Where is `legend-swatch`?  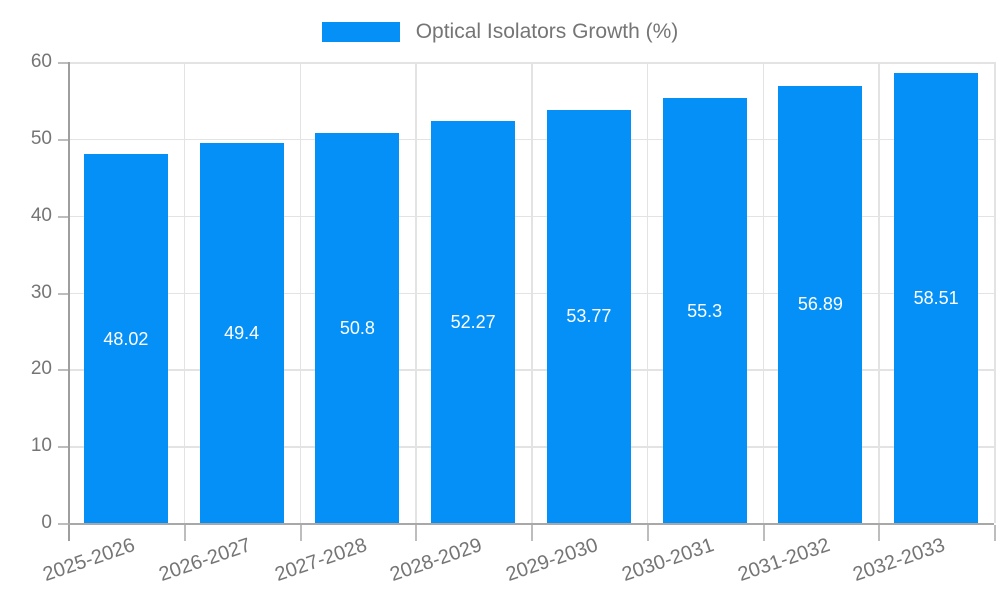
legend-swatch is located at coordinates (360, 32).